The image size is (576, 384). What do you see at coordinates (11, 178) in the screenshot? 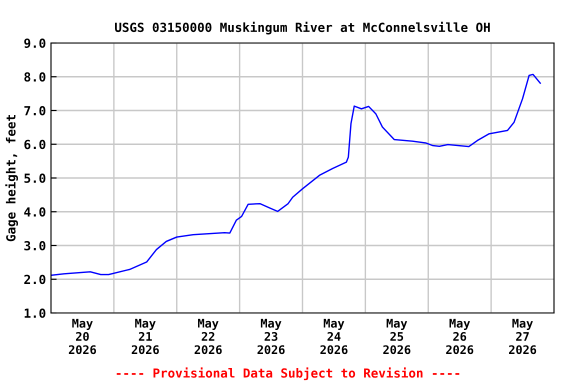
I see `y-axis-title: Gage height, feet` at bounding box center [11, 178].